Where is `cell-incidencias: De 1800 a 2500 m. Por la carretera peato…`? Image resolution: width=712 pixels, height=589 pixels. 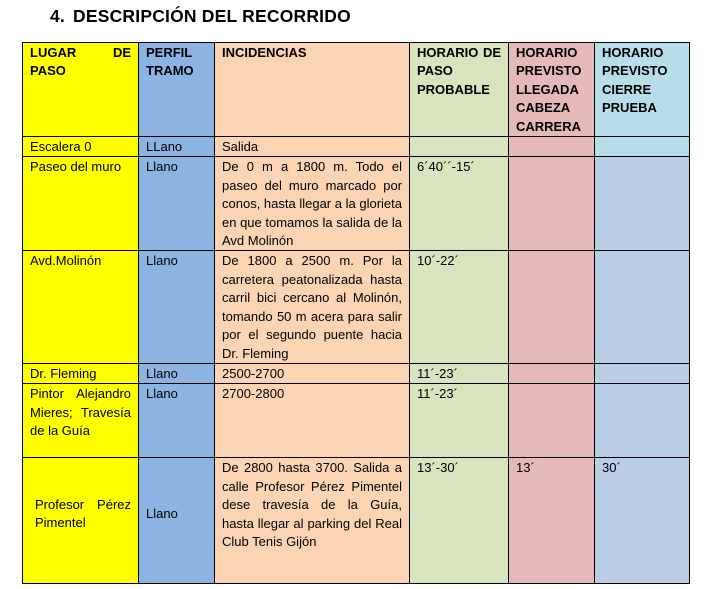 cell-incidencias: De 1800 a 2500 m. Por la carretera peato… is located at coordinates (312, 307).